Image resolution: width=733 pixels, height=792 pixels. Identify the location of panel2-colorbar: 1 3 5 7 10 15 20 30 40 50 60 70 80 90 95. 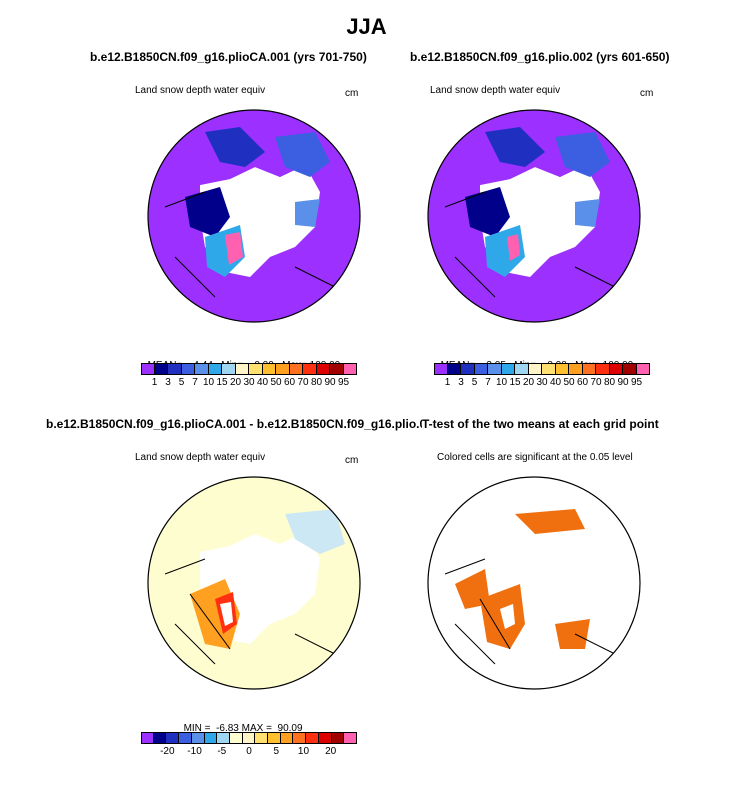
(542, 378).